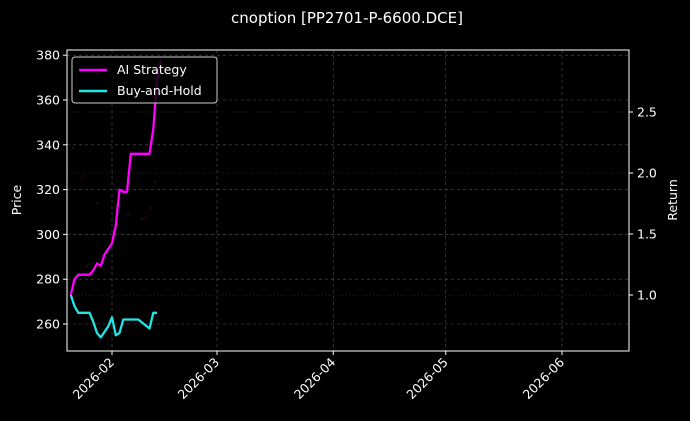 The height and width of the screenshot is (421, 690). Describe the element at coordinates (48, 324) in the screenshot. I see `price-tick-label: 260` at that location.